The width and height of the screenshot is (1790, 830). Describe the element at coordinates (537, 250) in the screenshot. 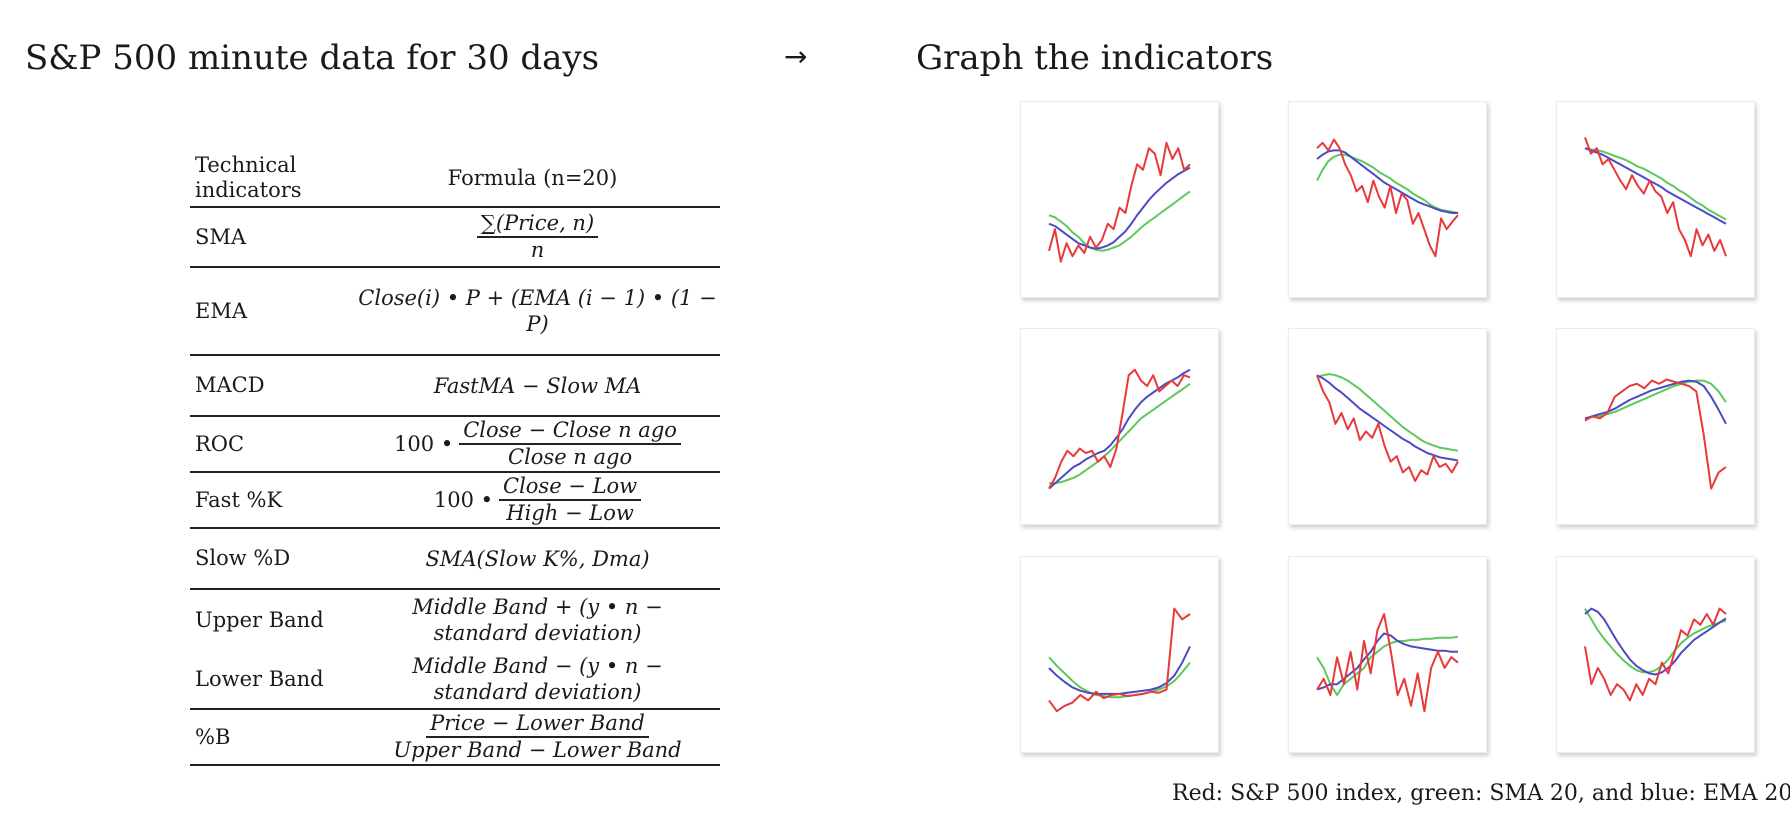

I see `formula-denominator: n` at that location.